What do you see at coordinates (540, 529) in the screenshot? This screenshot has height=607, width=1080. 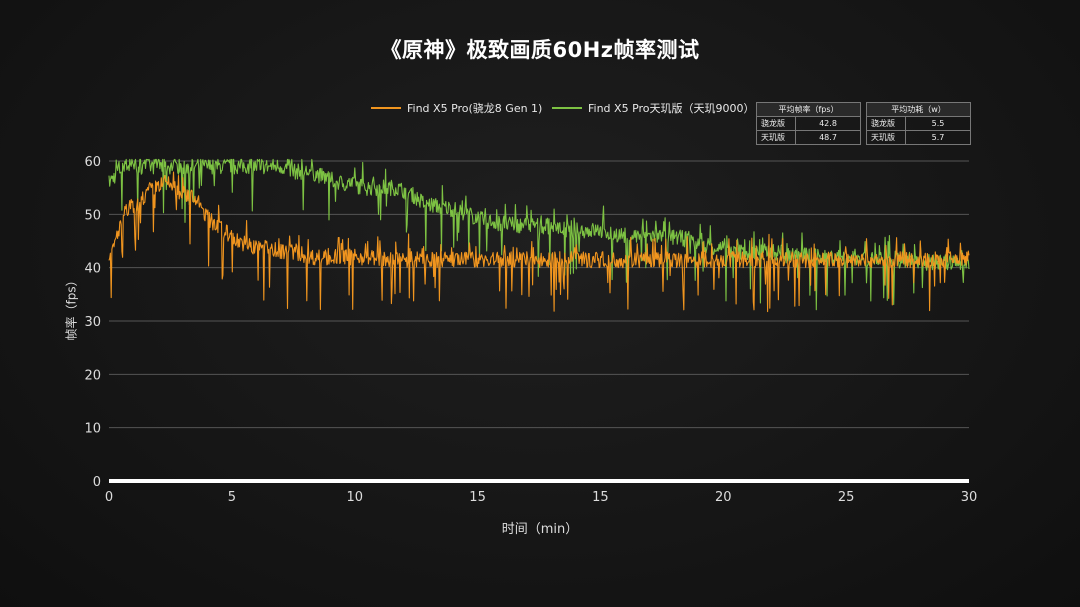 I see `x-axis-label: 时间（min）` at bounding box center [540, 529].